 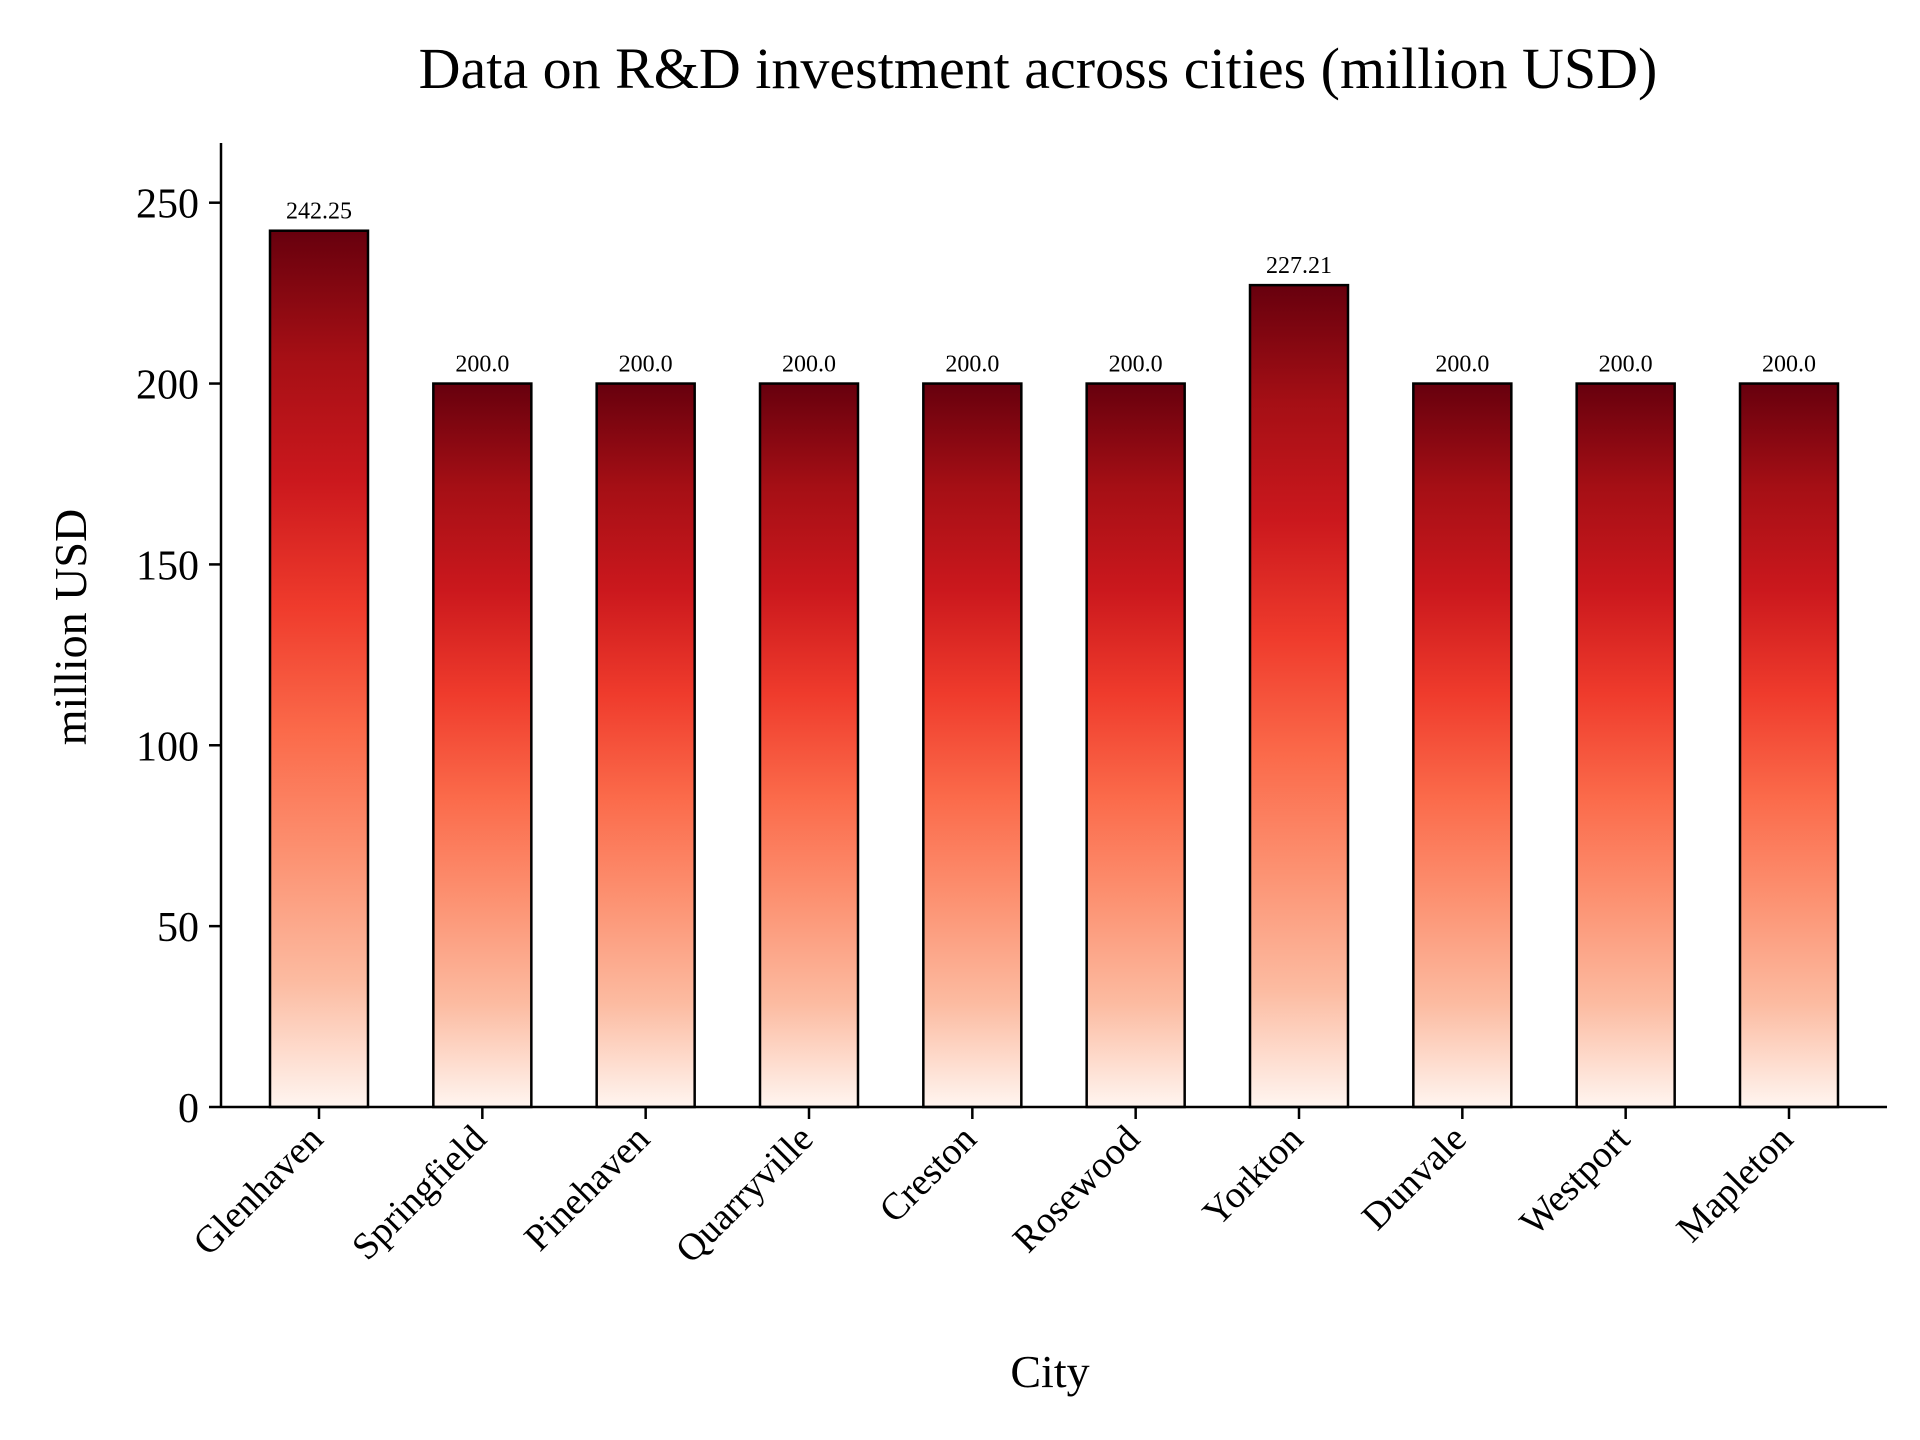 What do you see at coordinates (419, 1193) in the screenshot?
I see `x-tick-label-springfield: Springfield` at bounding box center [419, 1193].